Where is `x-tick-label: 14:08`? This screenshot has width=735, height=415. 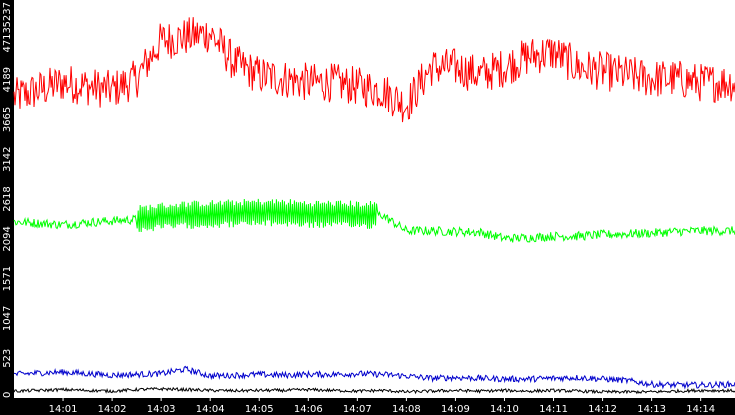 x-tick-label: 14:08 is located at coordinates (406, 409).